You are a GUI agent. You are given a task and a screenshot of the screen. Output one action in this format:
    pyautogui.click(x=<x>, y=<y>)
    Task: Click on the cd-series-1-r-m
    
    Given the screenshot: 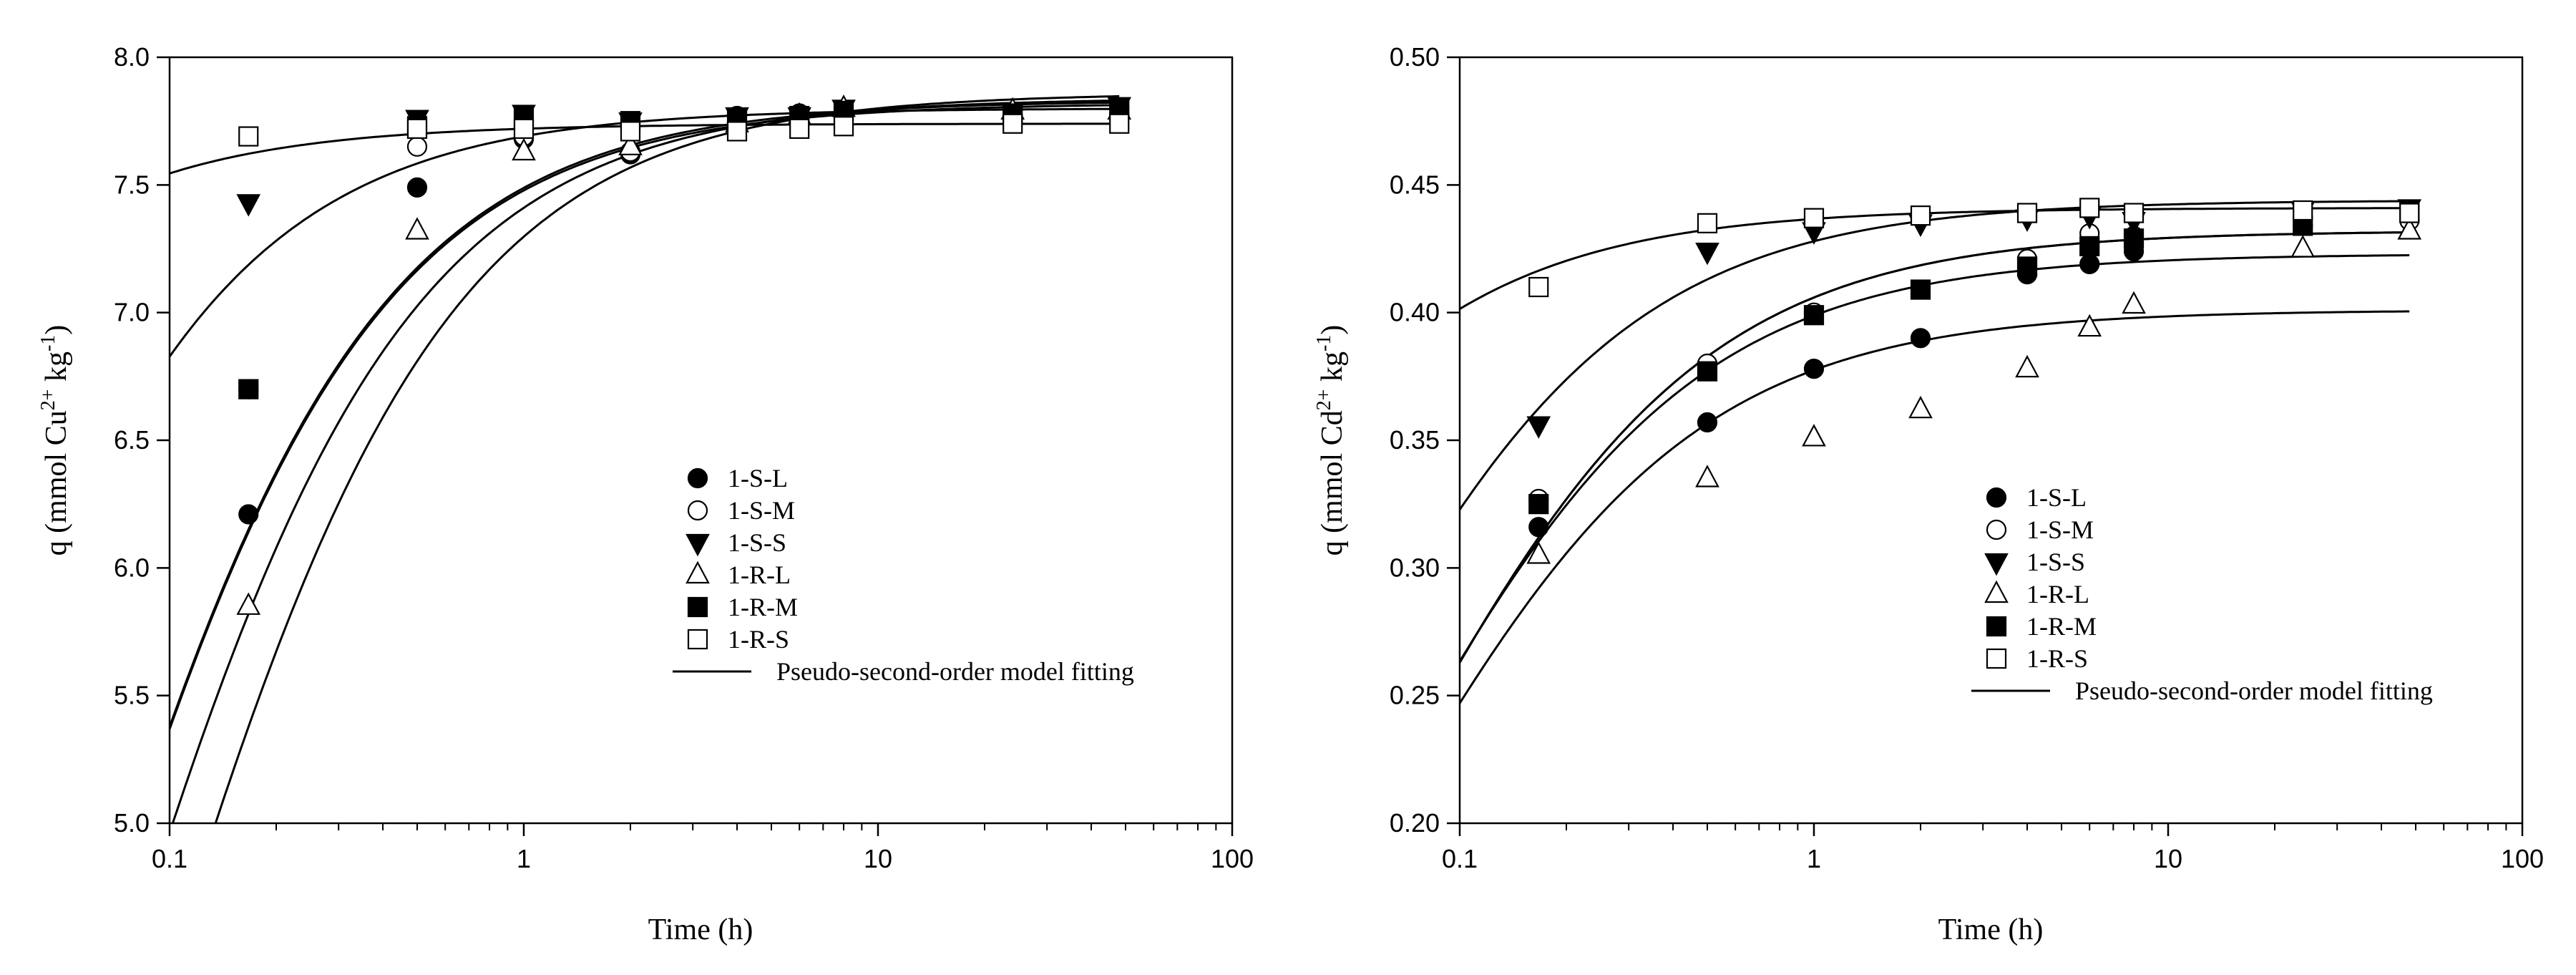 What is the action you would take?
    pyautogui.click(x=1974, y=357)
    